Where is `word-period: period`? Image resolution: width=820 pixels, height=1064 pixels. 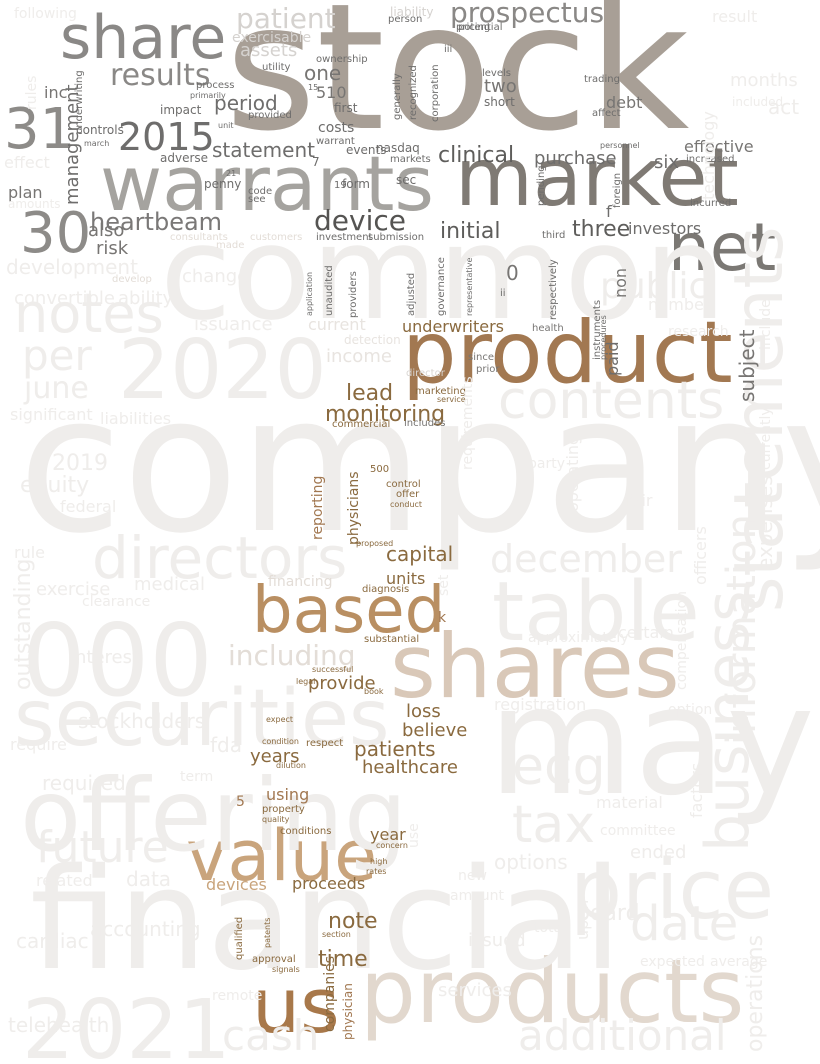
word-period: period is located at coordinates (246, 103).